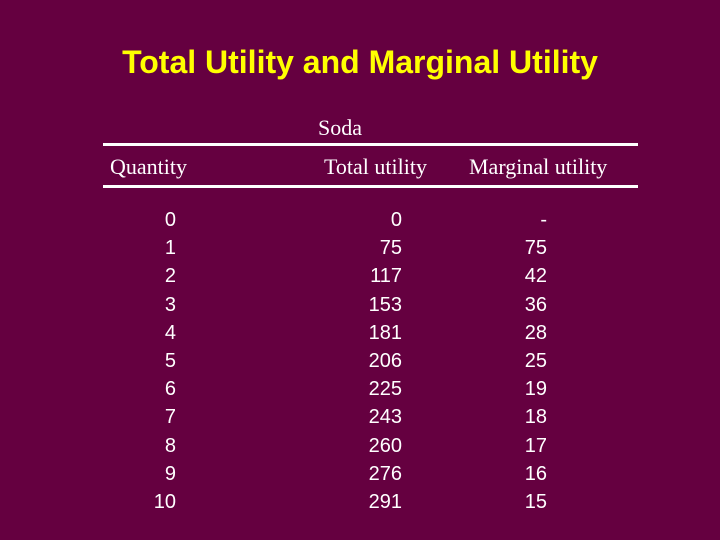  I want to click on total-utility-cell: 225, so click(385, 389).